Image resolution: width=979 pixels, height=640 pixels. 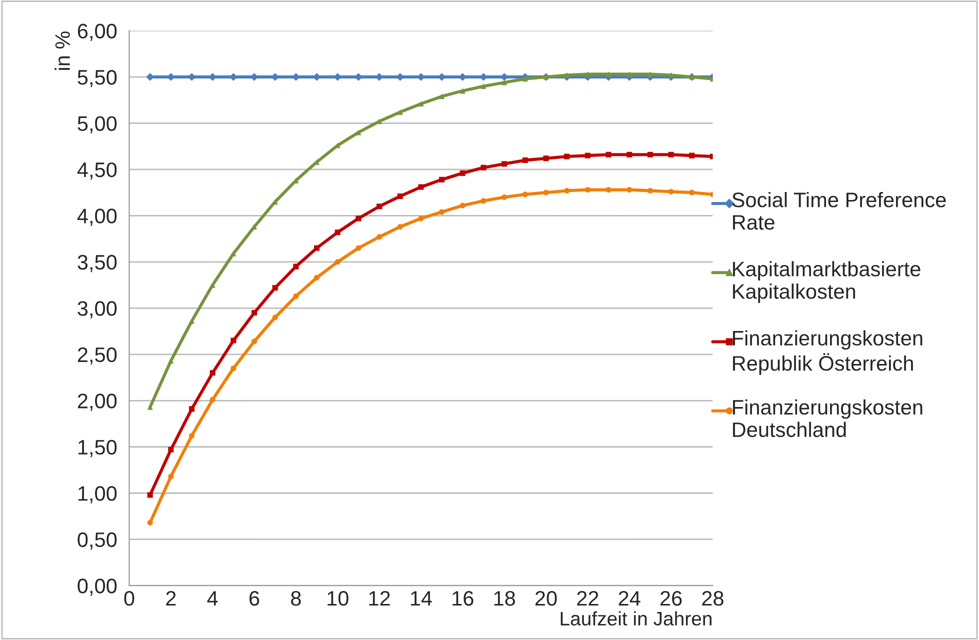 What do you see at coordinates (97, 79) in the screenshot?
I see `y-tick-label: 5,50` at bounding box center [97, 79].